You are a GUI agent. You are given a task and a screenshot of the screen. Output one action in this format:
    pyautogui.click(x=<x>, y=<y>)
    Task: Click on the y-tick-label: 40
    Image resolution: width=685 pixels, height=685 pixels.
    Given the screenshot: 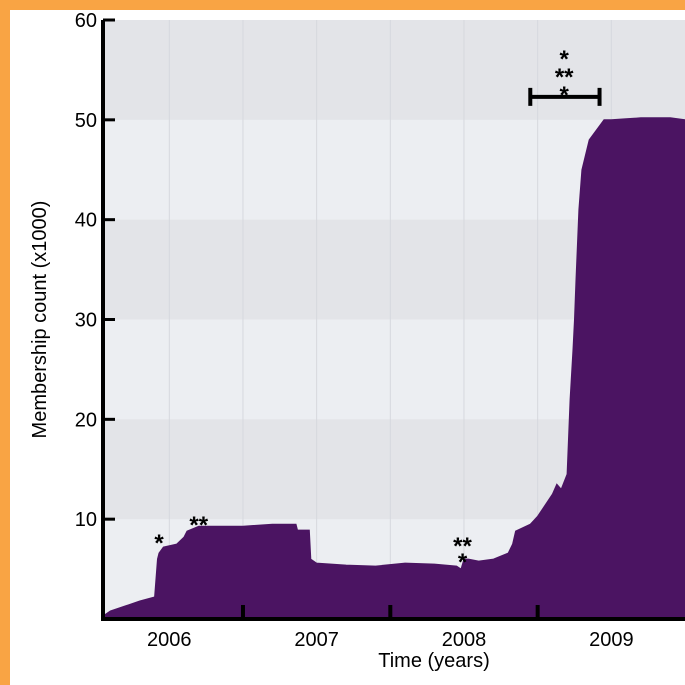 What is the action you would take?
    pyautogui.click(x=86, y=221)
    